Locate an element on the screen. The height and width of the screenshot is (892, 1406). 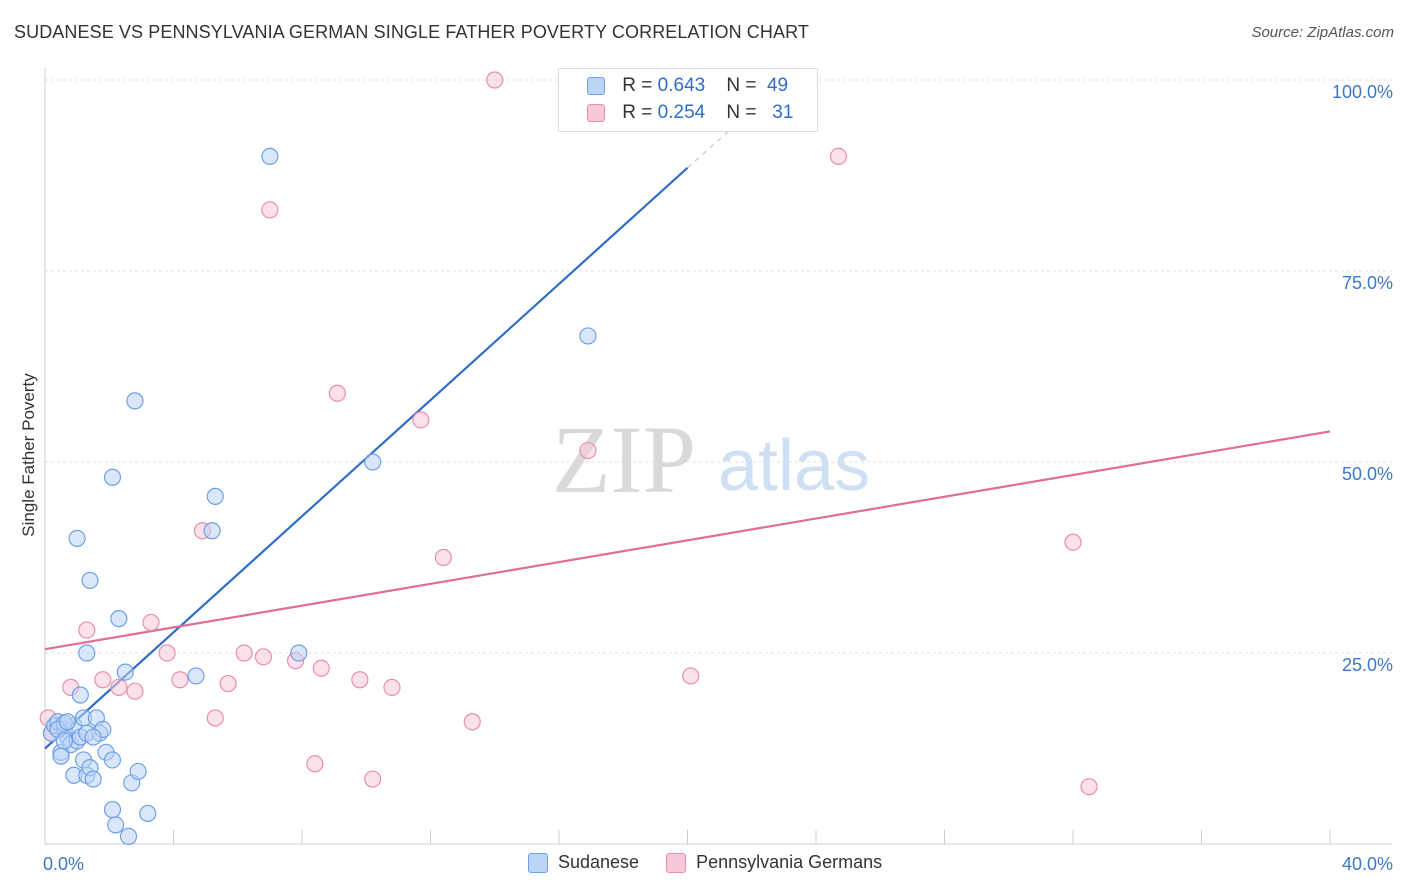
y-tick-label: 50.0% is located at coordinates (1367, 474).